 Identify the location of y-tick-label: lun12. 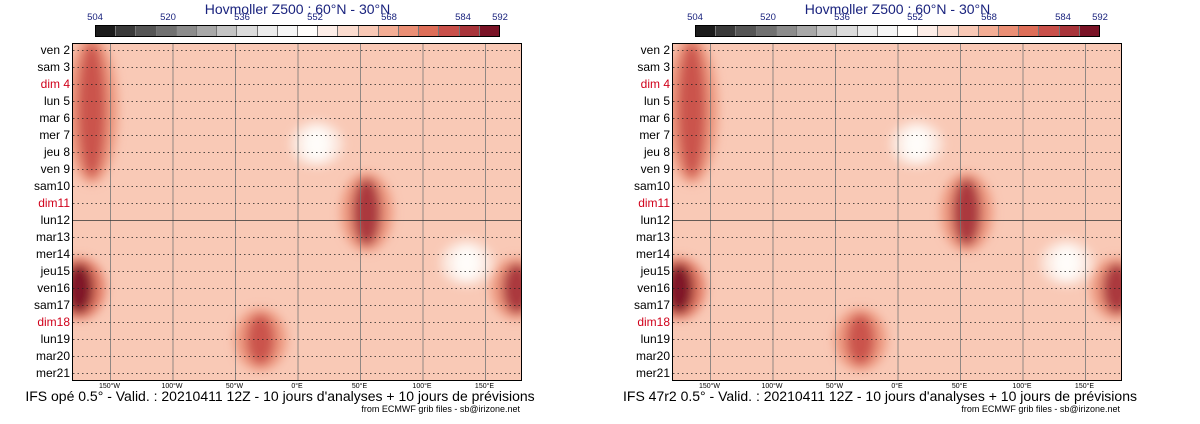
(655, 219).